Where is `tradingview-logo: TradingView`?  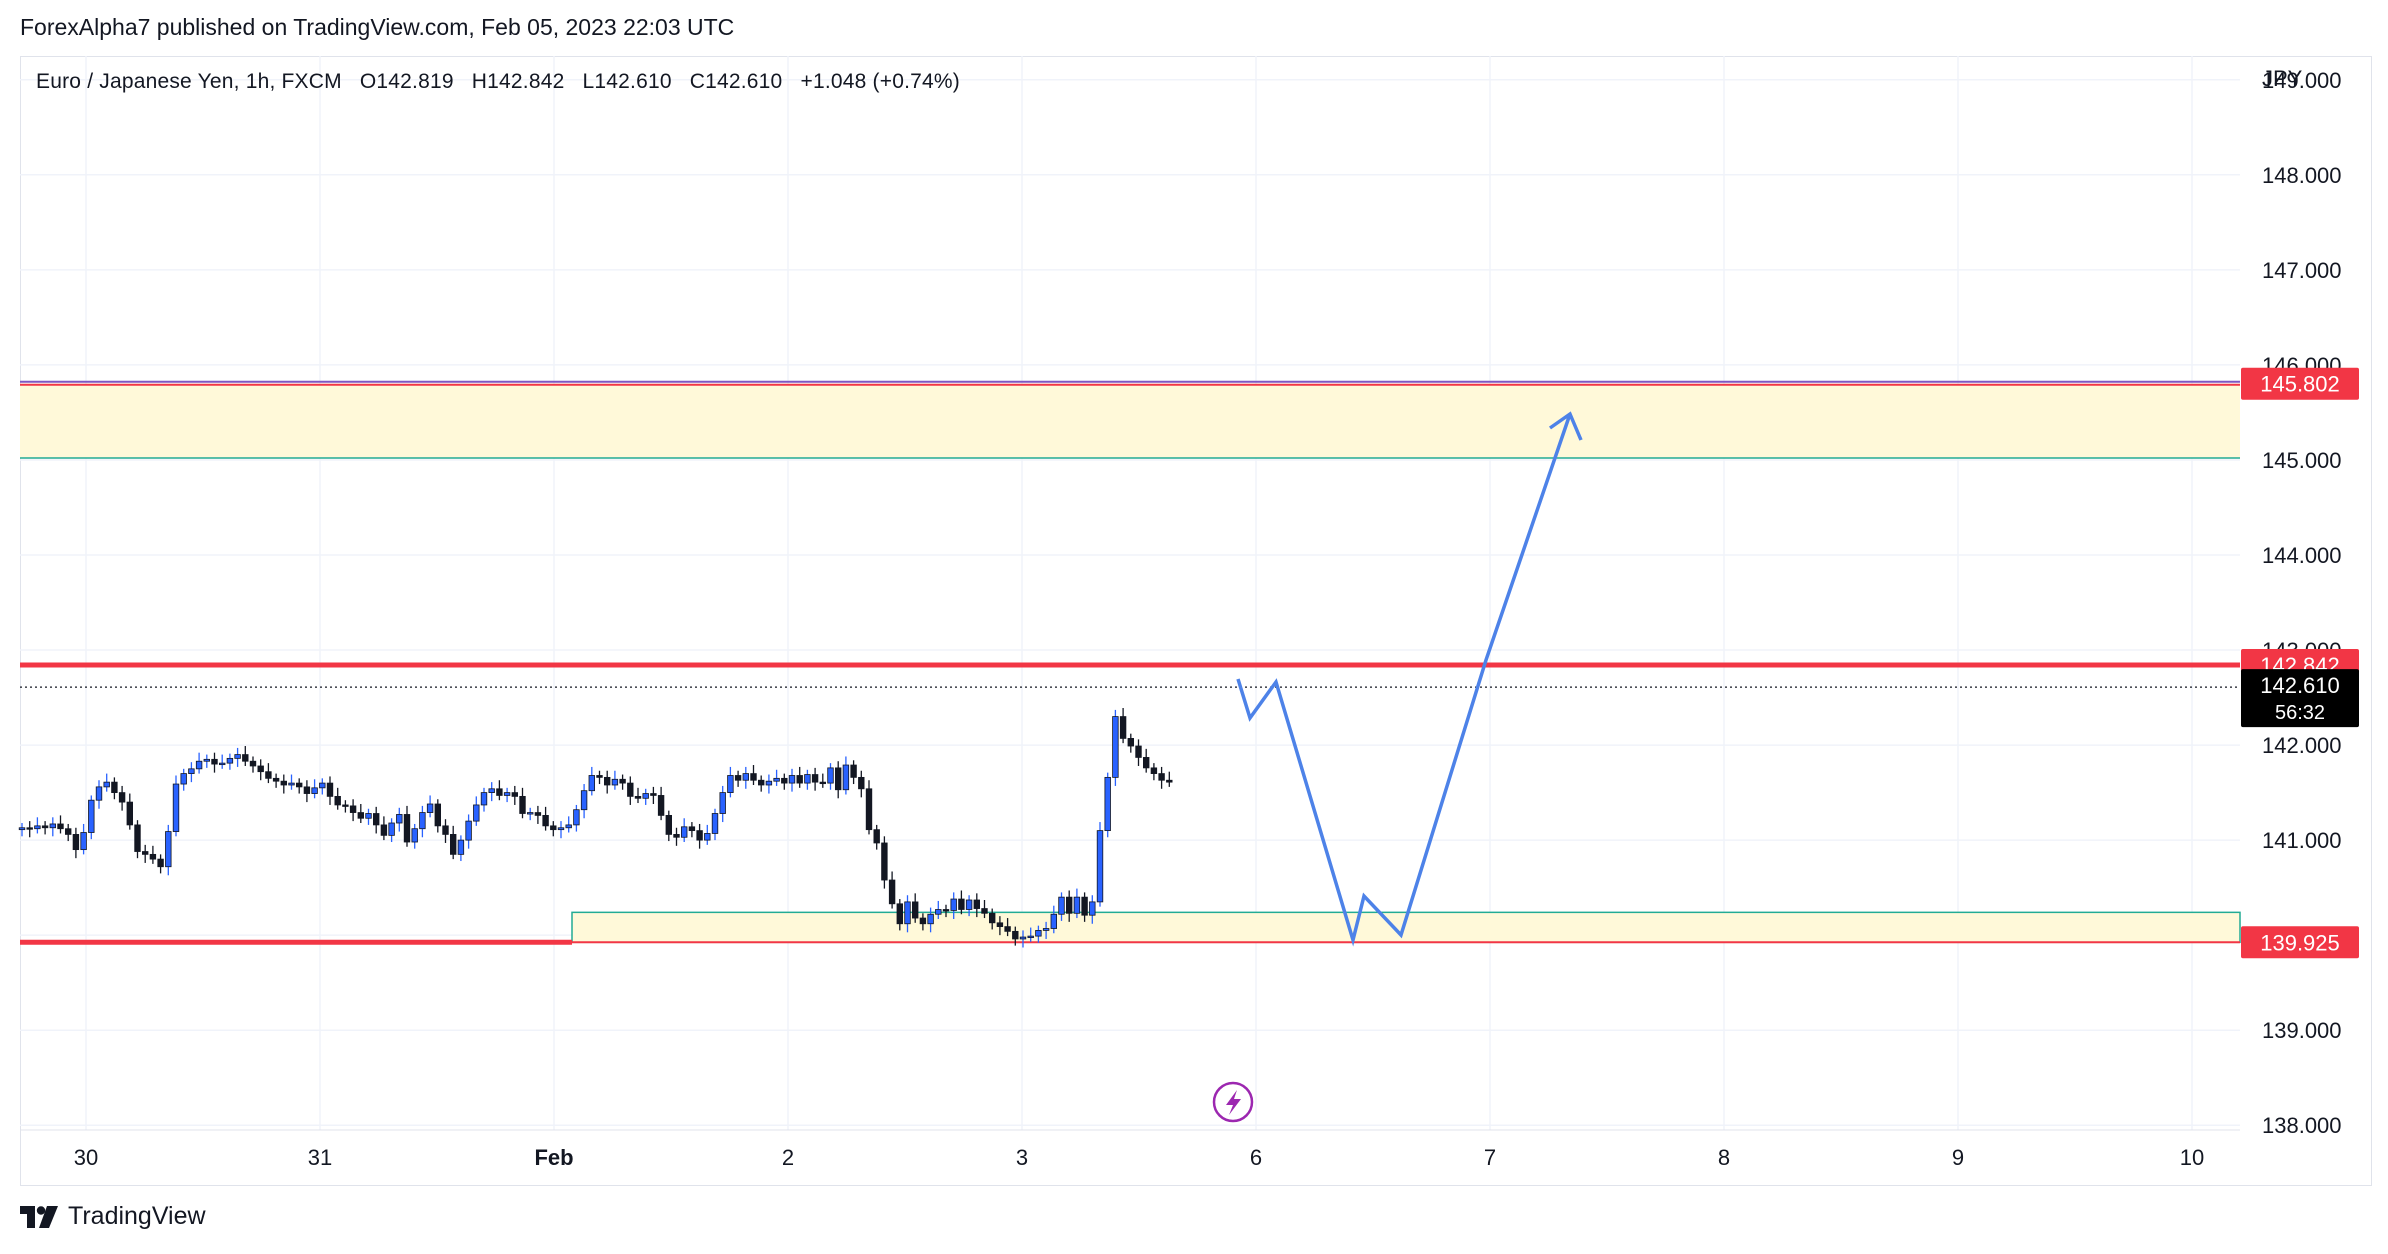
tradingview-logo: TradingView is located at coordinates (113, 1216).